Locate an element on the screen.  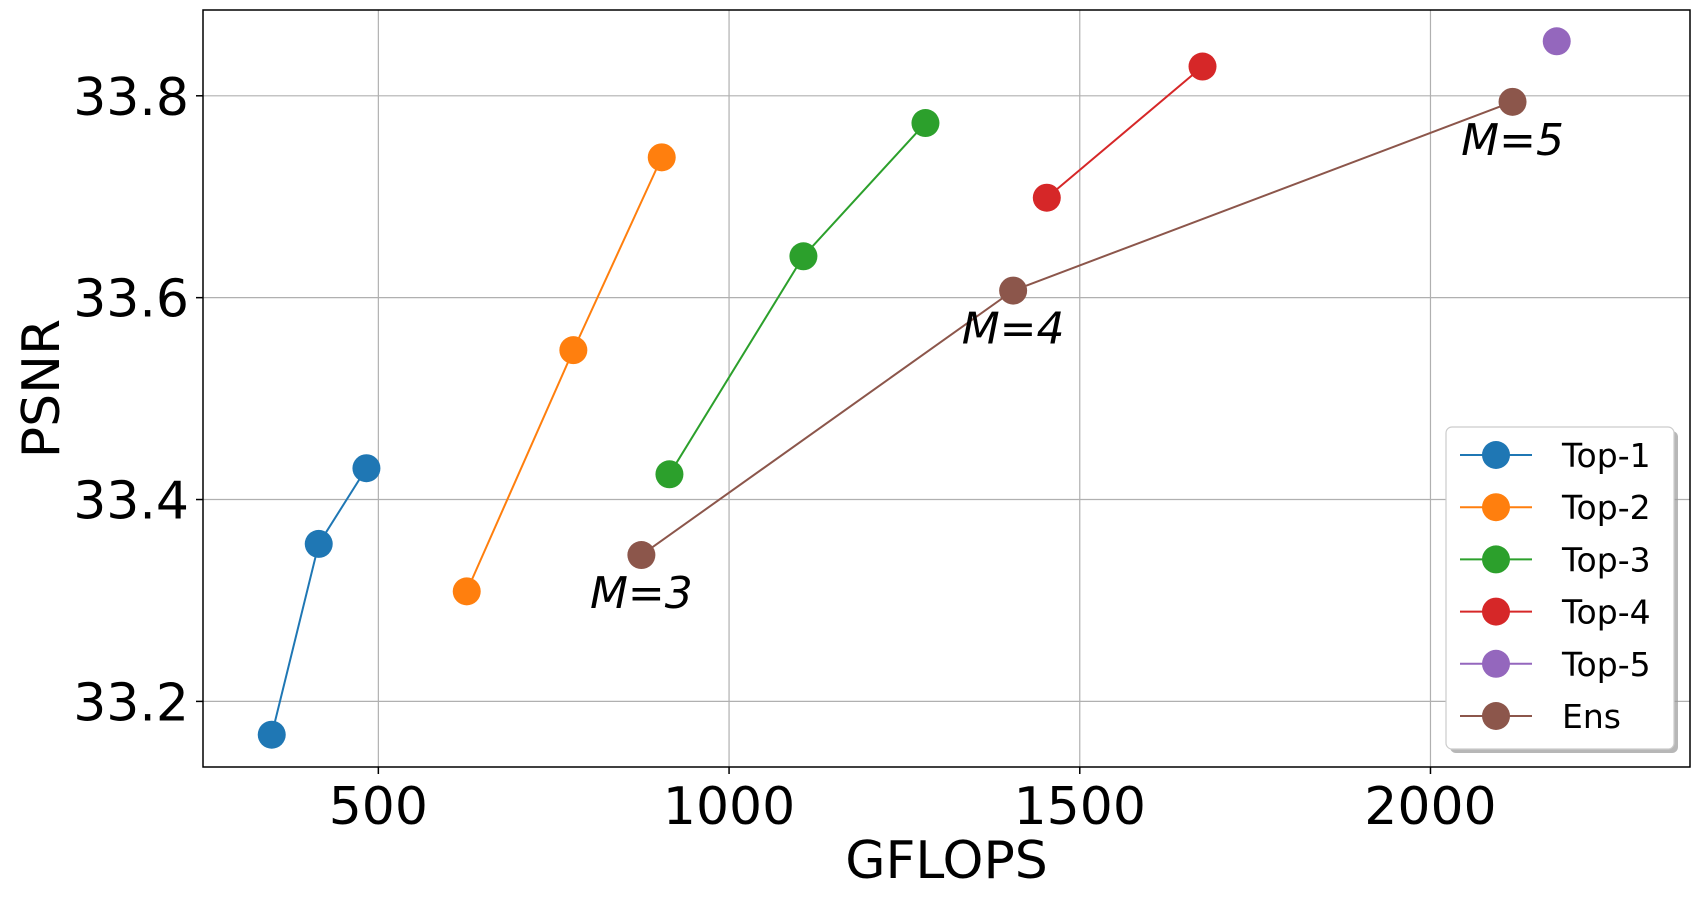
annotation-label: M=3 is located at coordinates (641, 593).